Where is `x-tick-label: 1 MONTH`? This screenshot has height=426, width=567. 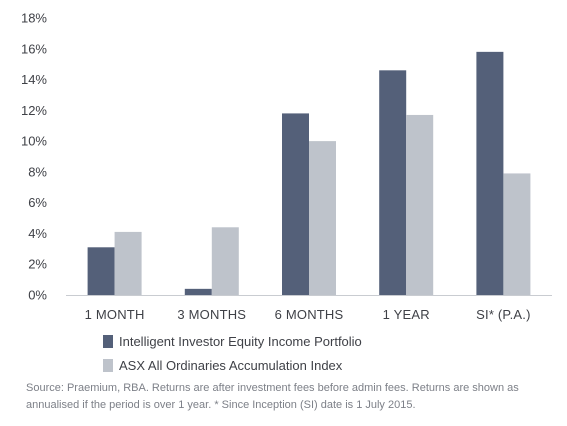
x-tick-label: 1 MONTH is located at coordinates (115, 314).